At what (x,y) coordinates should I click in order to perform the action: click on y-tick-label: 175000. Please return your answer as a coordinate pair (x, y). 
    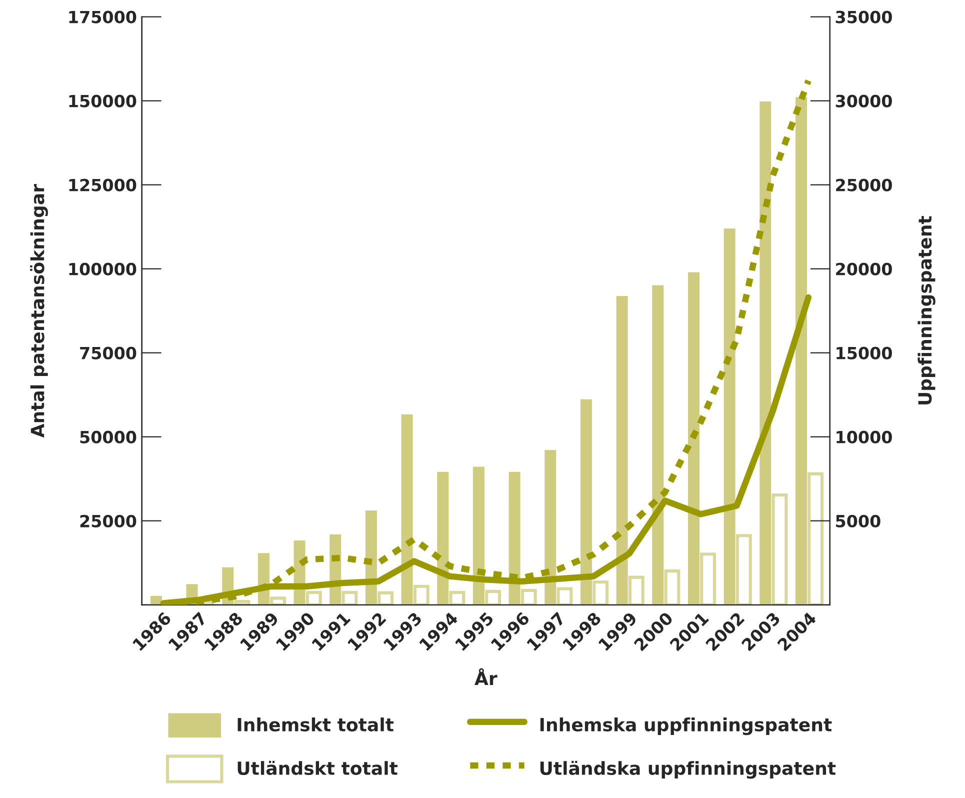
    Looking at the image, I should click on (102, 17).